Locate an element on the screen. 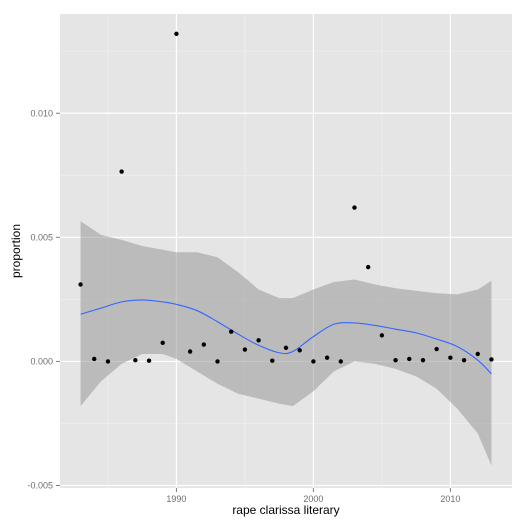  y-axis: -0.005 0.000 0.005 0.010 is located at coordinates (43, 299).